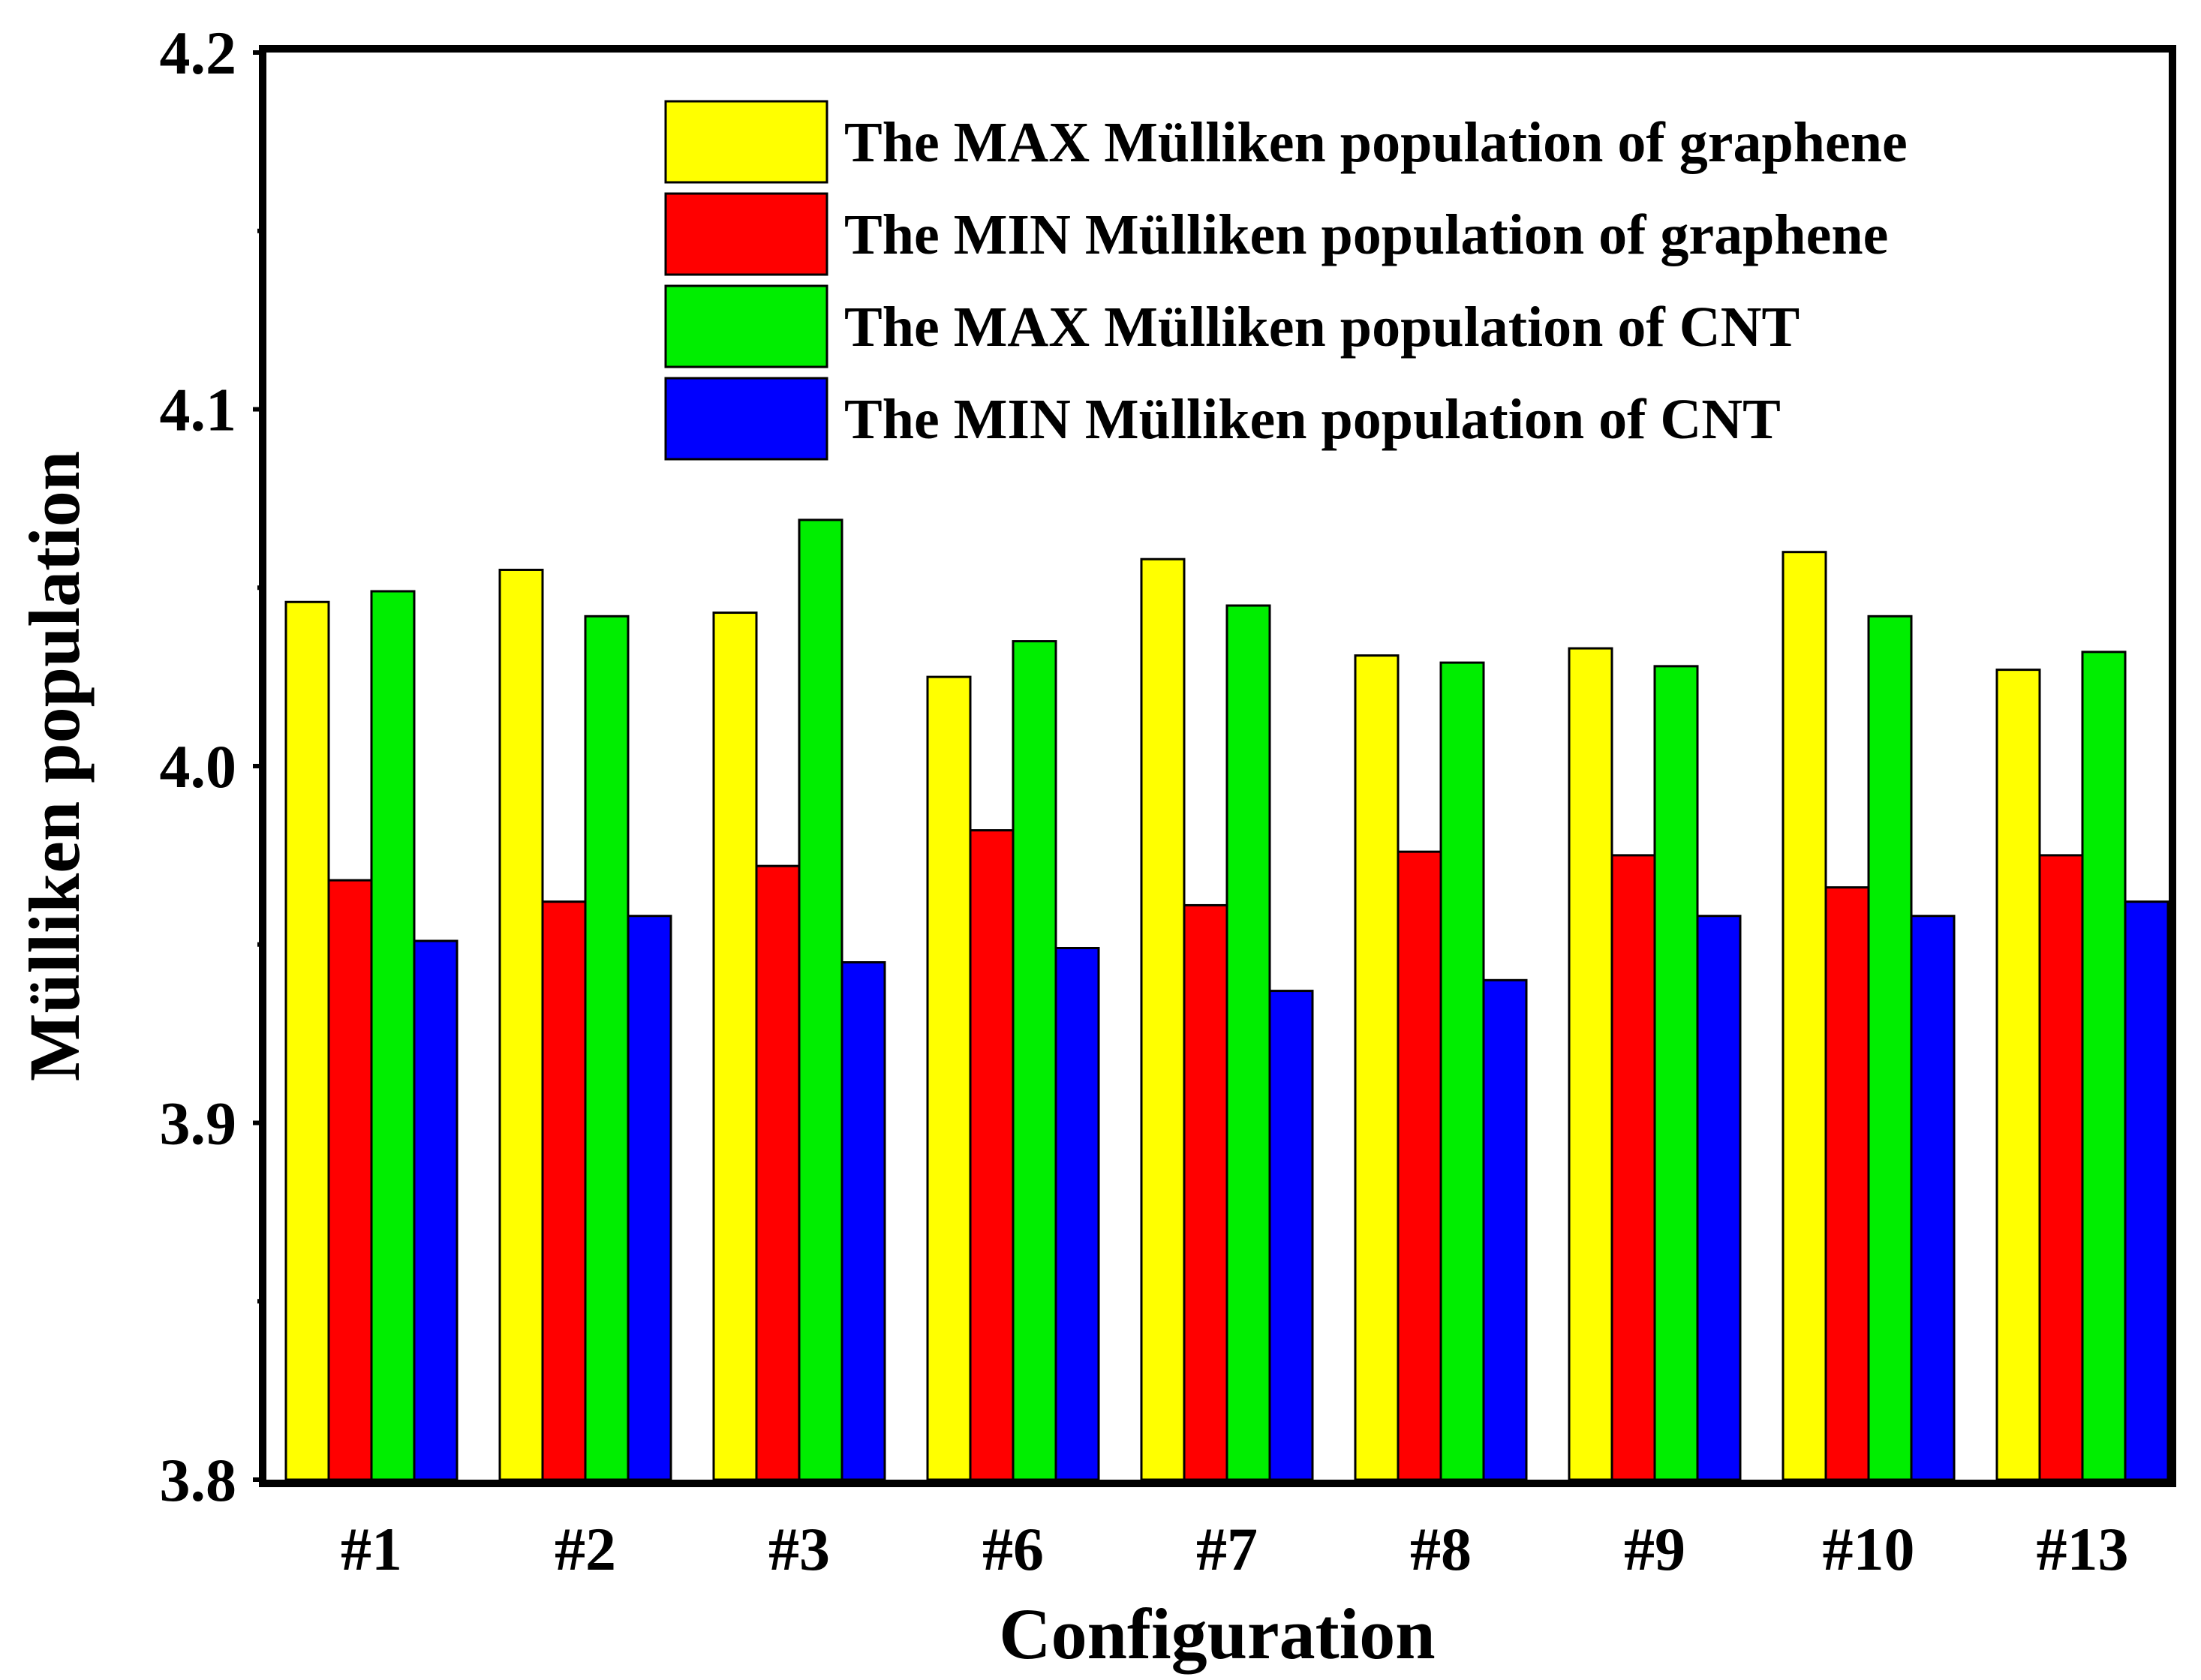  What do you see at coordinates (1654, 1549) in the screenshot?
I see `x-tick-label: #9` at bounding box center [1654, 1549].